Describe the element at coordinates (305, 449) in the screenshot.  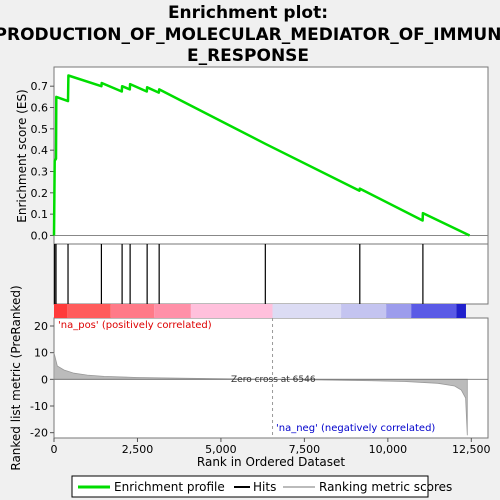
I see `x-tick-label: 7,500` at that location.